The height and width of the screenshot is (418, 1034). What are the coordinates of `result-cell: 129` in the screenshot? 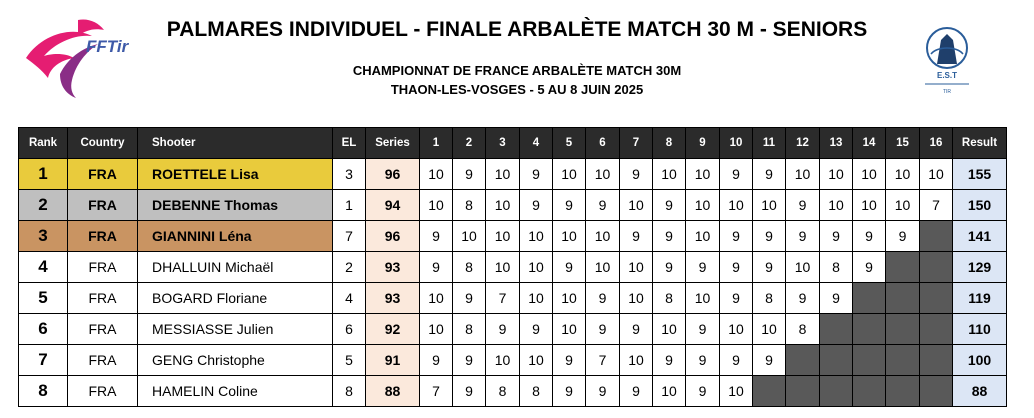 It's located at (979, 267).